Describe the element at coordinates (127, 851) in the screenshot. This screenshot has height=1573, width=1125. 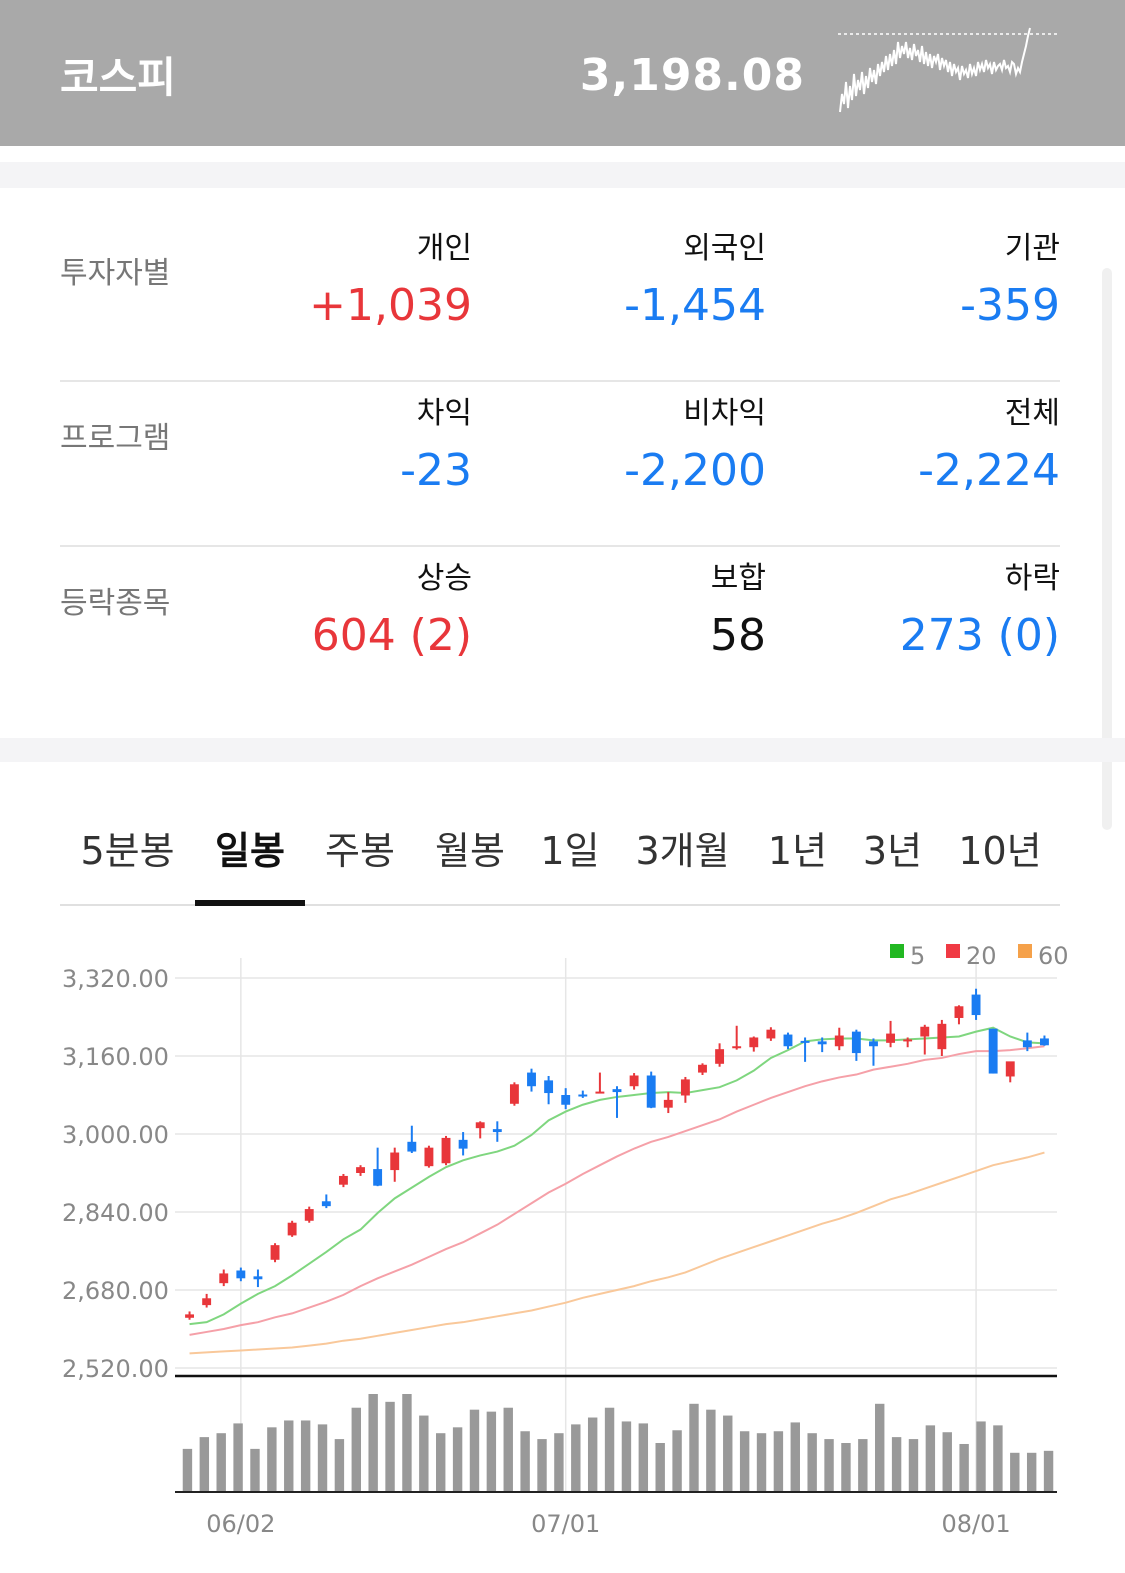
I see `tab-5min: 5분봉` at that location.